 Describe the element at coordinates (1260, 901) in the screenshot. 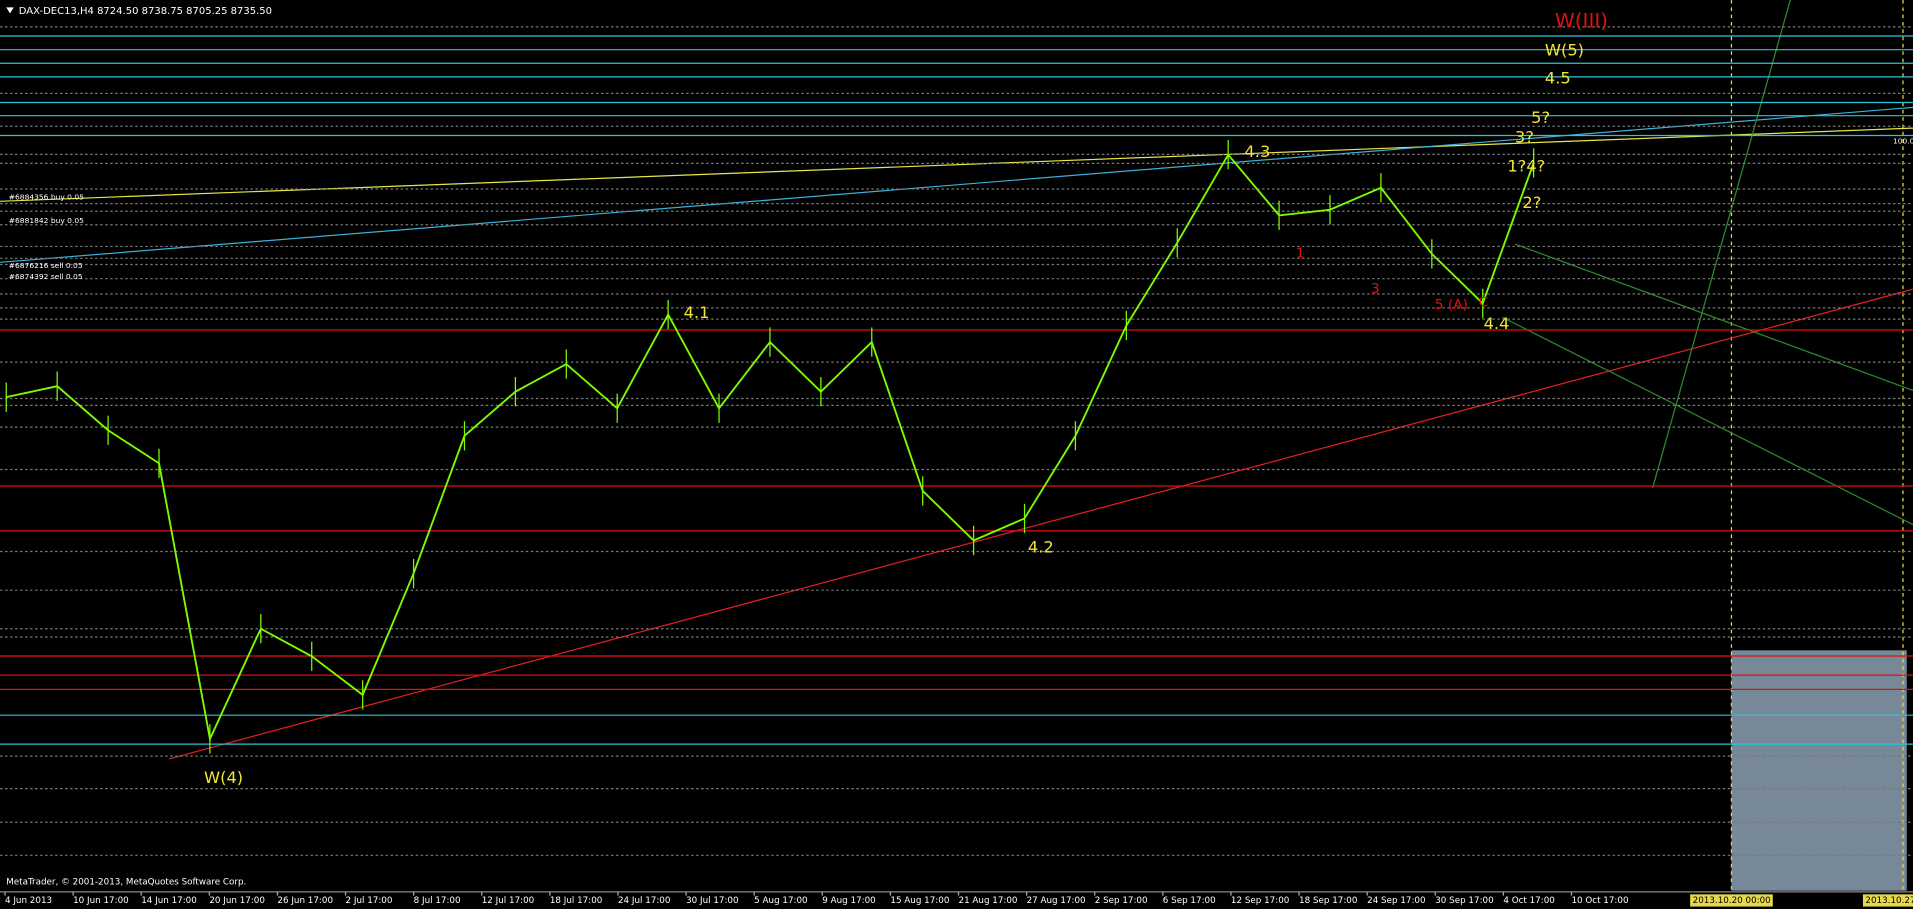

I see `time-label: 12 Sep 17:00` at that location.